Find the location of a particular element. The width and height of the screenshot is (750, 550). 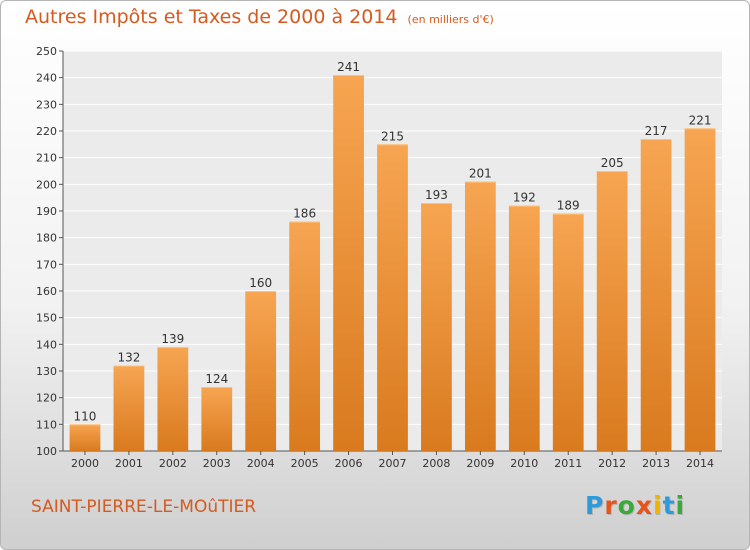

x-tick-label: 2009 is located at coordinates (480, 463).